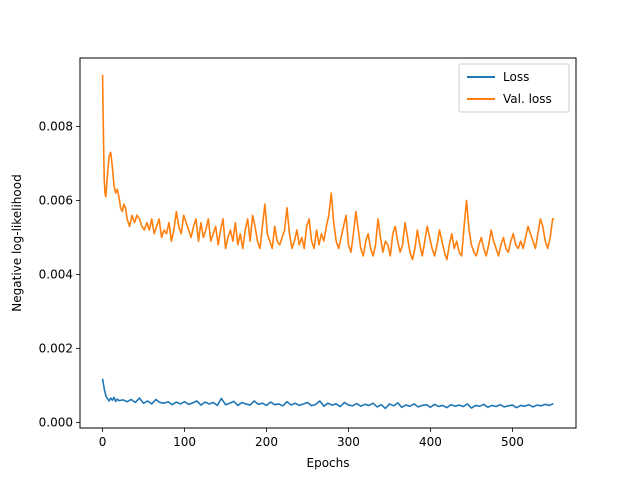  I want to click on legend: Loss Val. loss, so click(514, 88).